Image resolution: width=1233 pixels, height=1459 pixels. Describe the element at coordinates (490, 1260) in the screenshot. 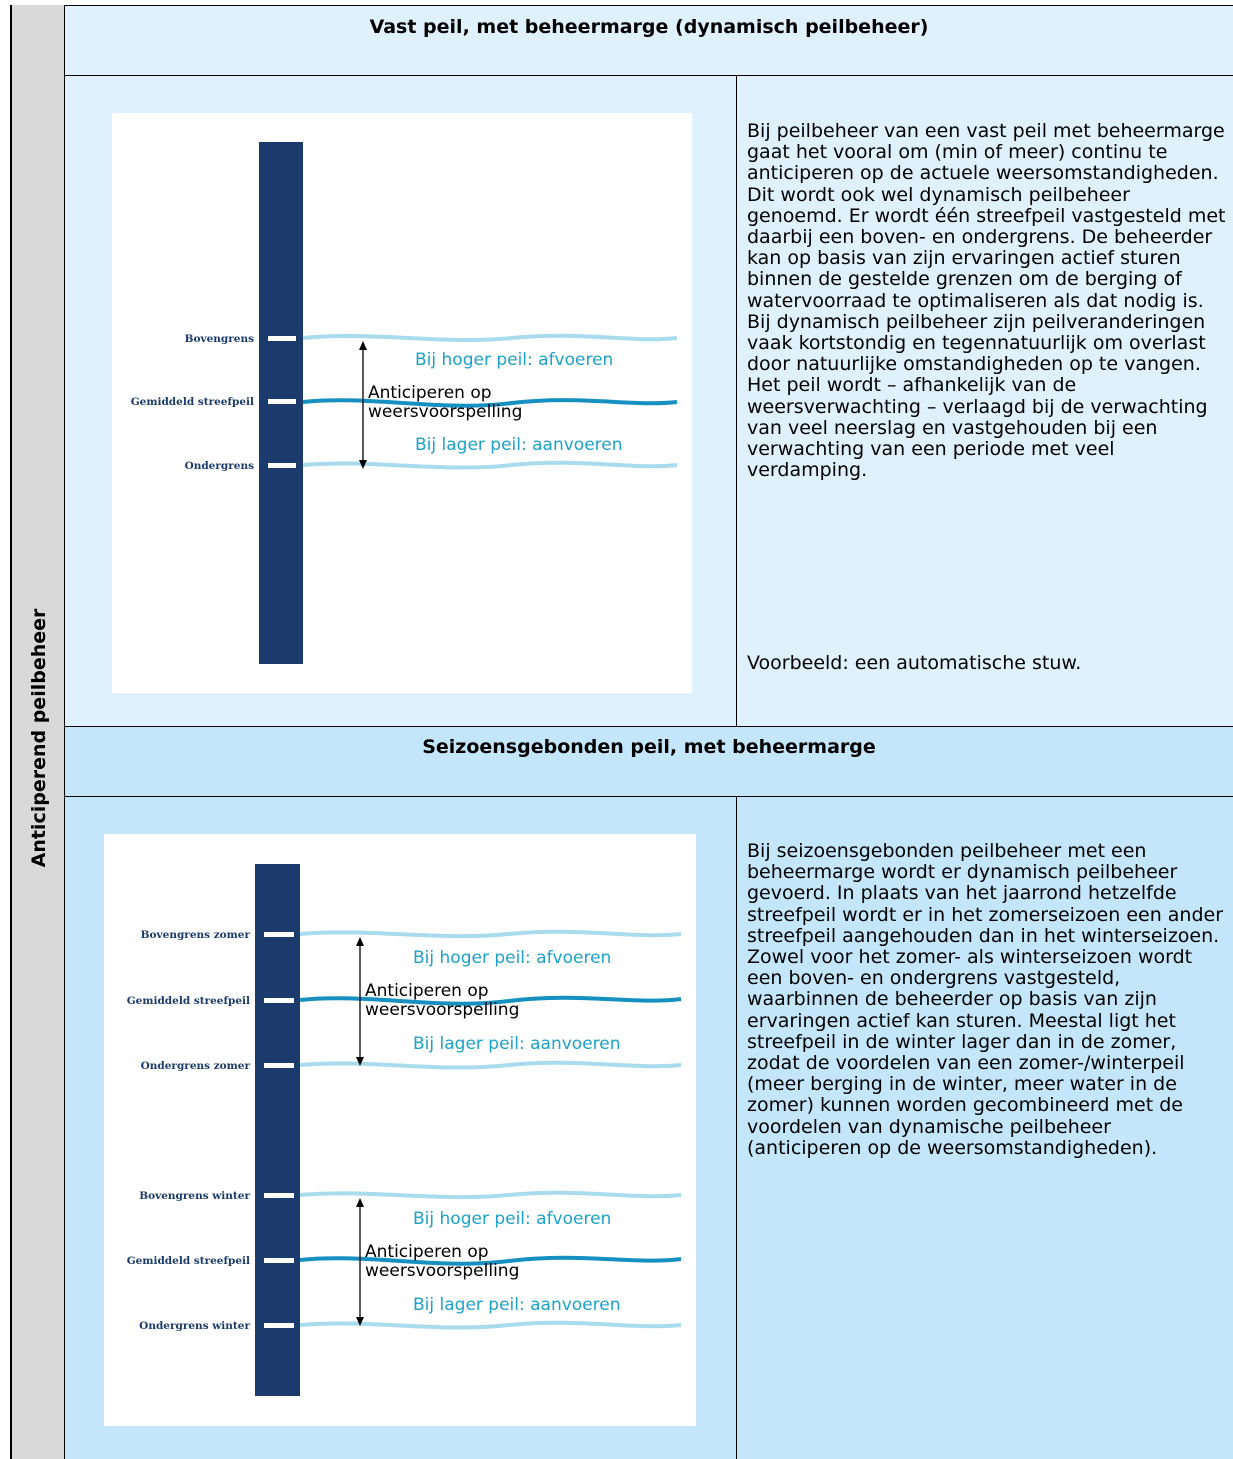

I see `wave-winter-mid` at that location.